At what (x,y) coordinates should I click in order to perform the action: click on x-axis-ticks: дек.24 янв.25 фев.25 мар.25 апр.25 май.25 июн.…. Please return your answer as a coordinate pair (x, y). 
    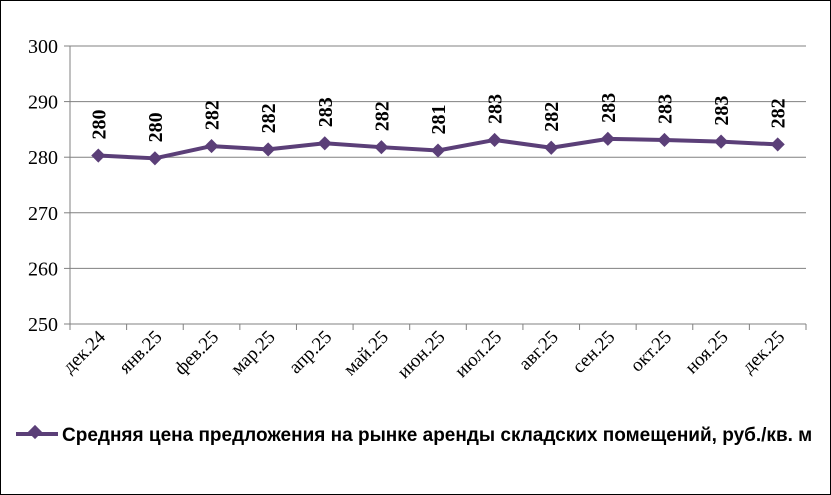
    Looking at the image, I should click on (424, 354).